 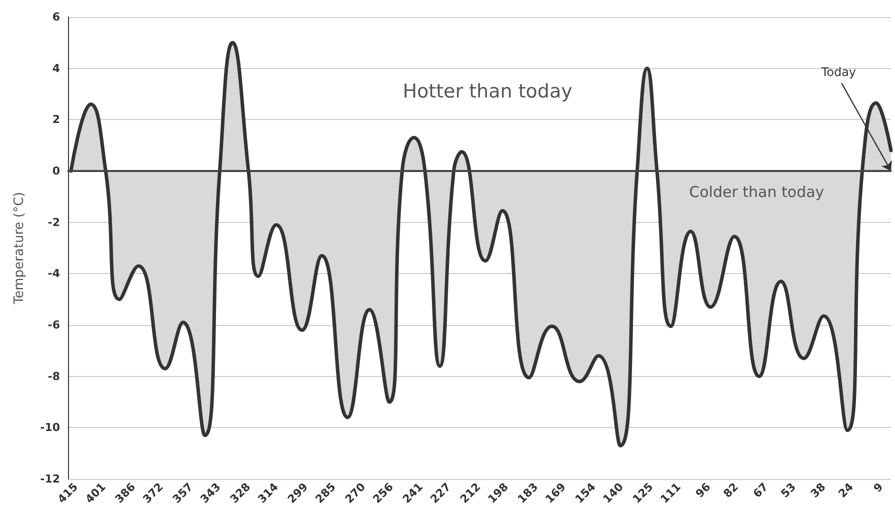 I want to click on y-tick-label: -8, so click(x=54, y=376).